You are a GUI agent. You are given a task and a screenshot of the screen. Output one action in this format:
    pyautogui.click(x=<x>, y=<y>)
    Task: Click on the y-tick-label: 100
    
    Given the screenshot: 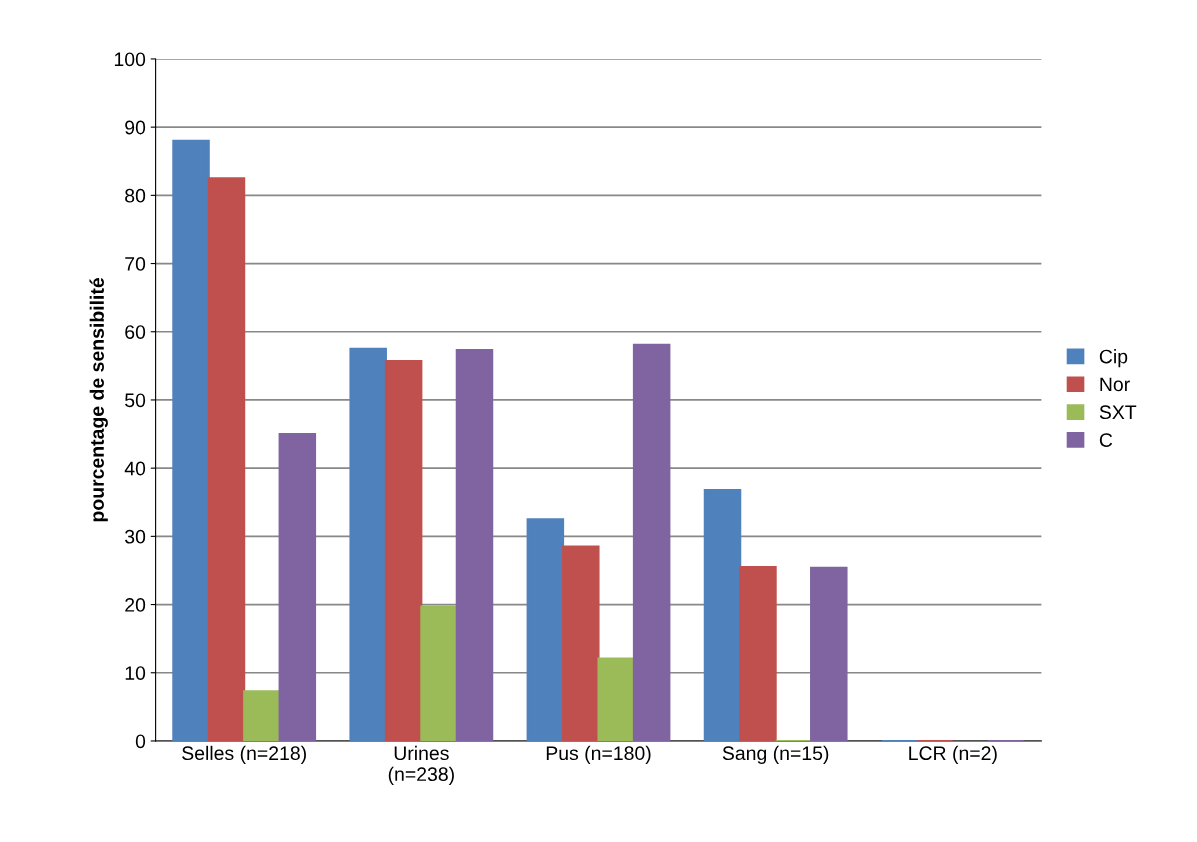 What is the action you would take?
    pyautogui.click(x=130, y=59)
    